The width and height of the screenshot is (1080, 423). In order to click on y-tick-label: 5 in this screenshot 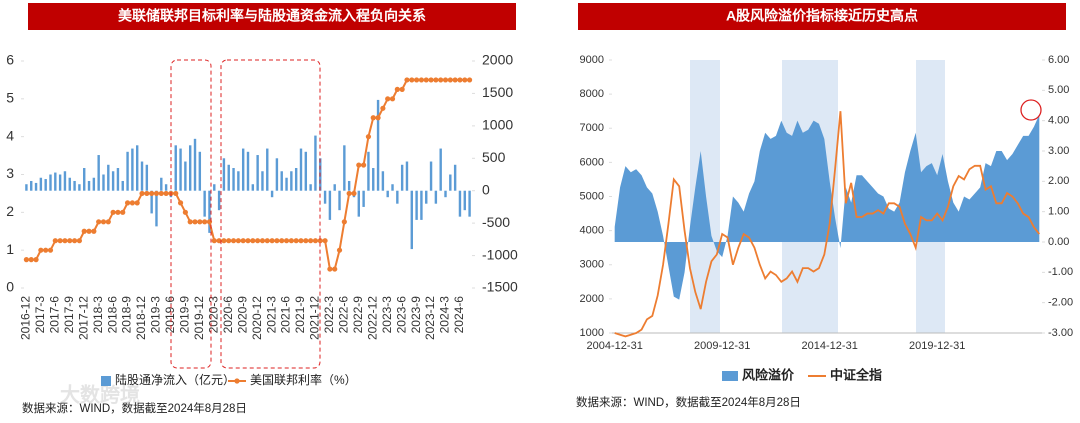, I will do `click(10, 98)`.